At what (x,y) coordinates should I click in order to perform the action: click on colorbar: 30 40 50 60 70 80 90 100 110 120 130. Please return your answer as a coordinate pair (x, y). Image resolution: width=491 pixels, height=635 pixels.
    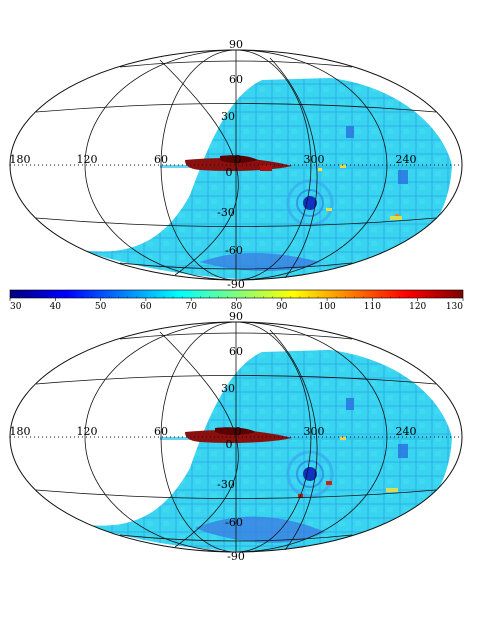
    Looking at the image, I should click on (236, 300).